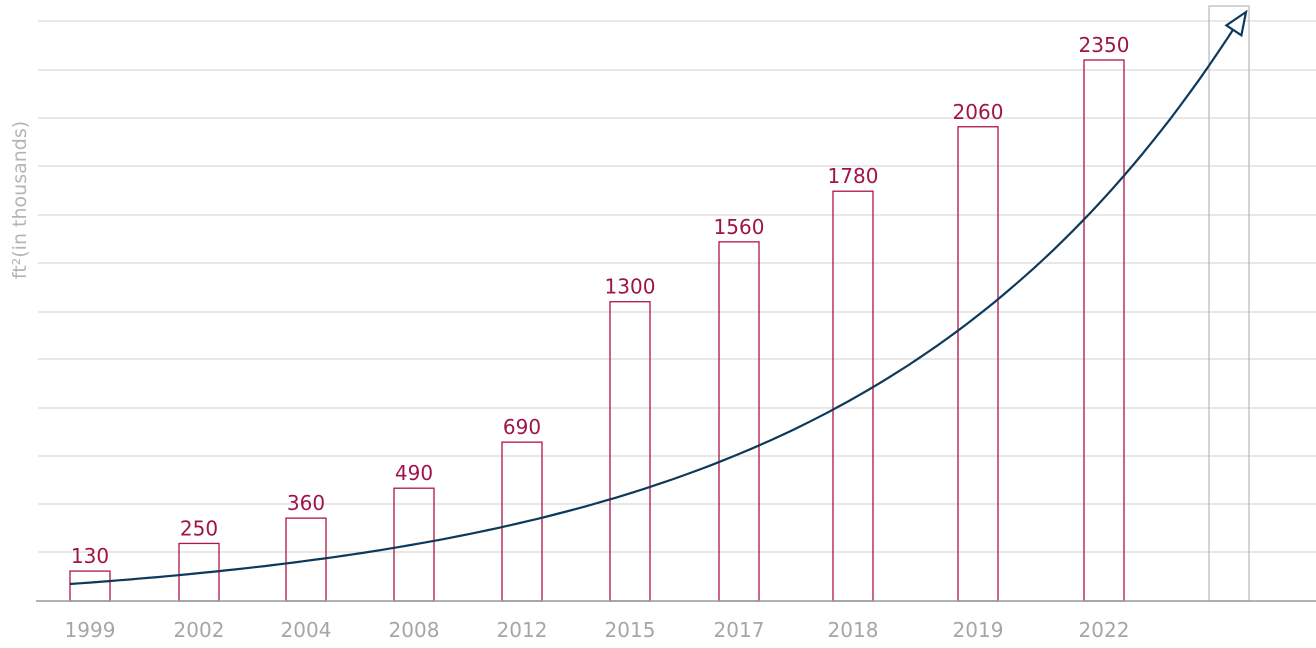  Describe the element at coordinates (630, 630) in the screenshot. I see `x-tick-label: 2015` at that location.